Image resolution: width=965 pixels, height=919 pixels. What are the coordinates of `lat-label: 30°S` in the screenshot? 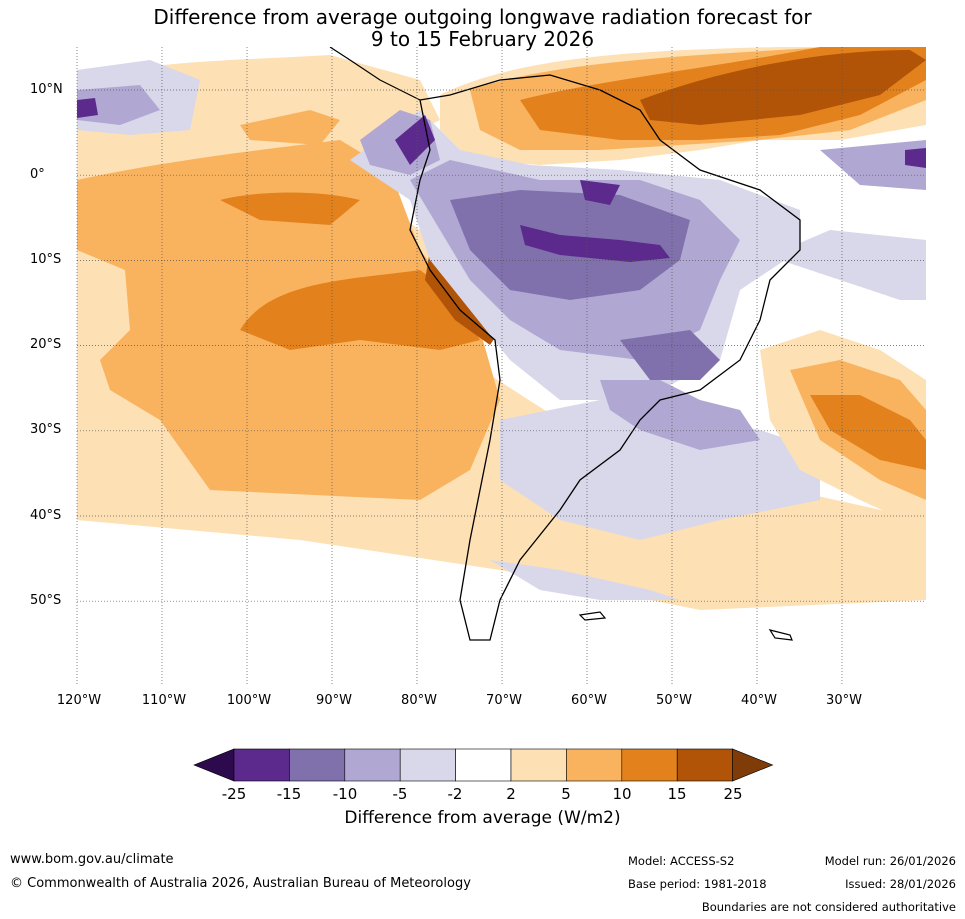 It's located at (46, 429).